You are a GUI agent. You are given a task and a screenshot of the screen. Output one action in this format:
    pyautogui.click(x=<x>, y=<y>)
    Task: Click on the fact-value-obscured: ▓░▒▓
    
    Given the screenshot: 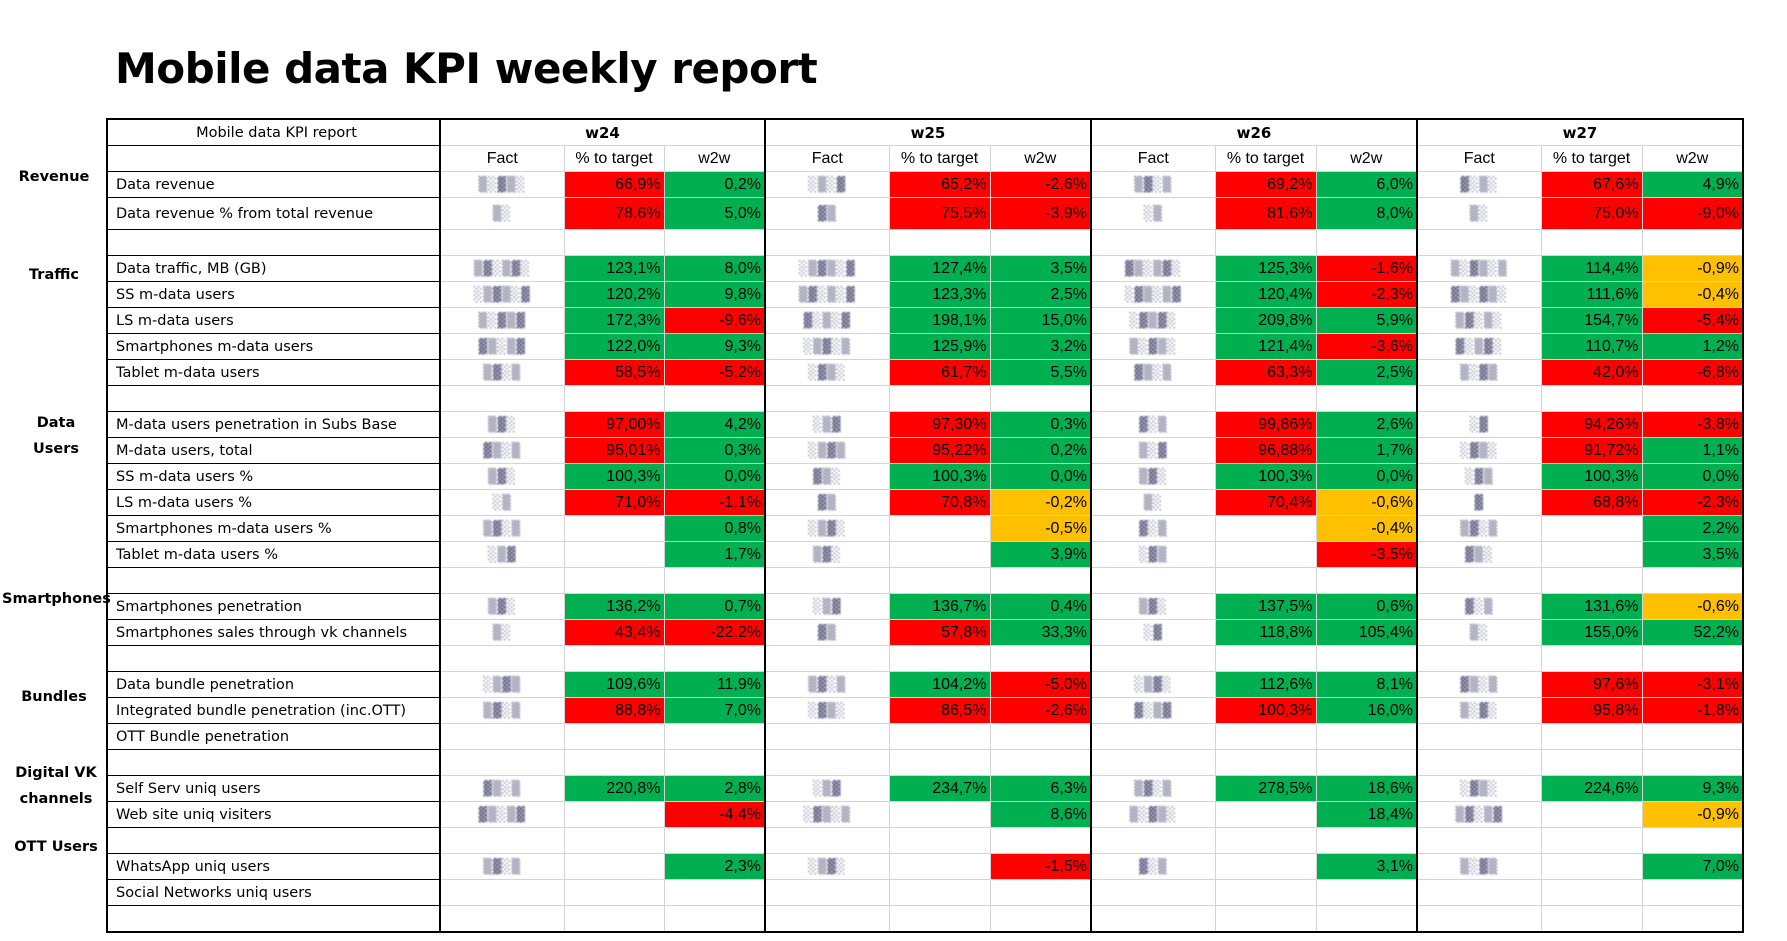 What is the action you would take?
    pyautogui.click(x=1153, y=710)
    